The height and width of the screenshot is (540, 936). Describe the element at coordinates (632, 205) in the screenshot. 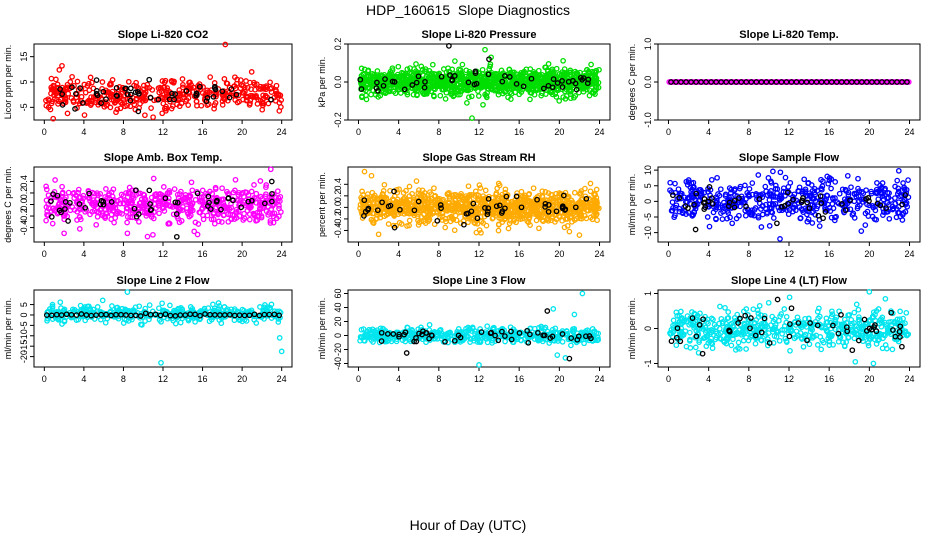

I see `y-axis-label: ml/min per min.` at that location.